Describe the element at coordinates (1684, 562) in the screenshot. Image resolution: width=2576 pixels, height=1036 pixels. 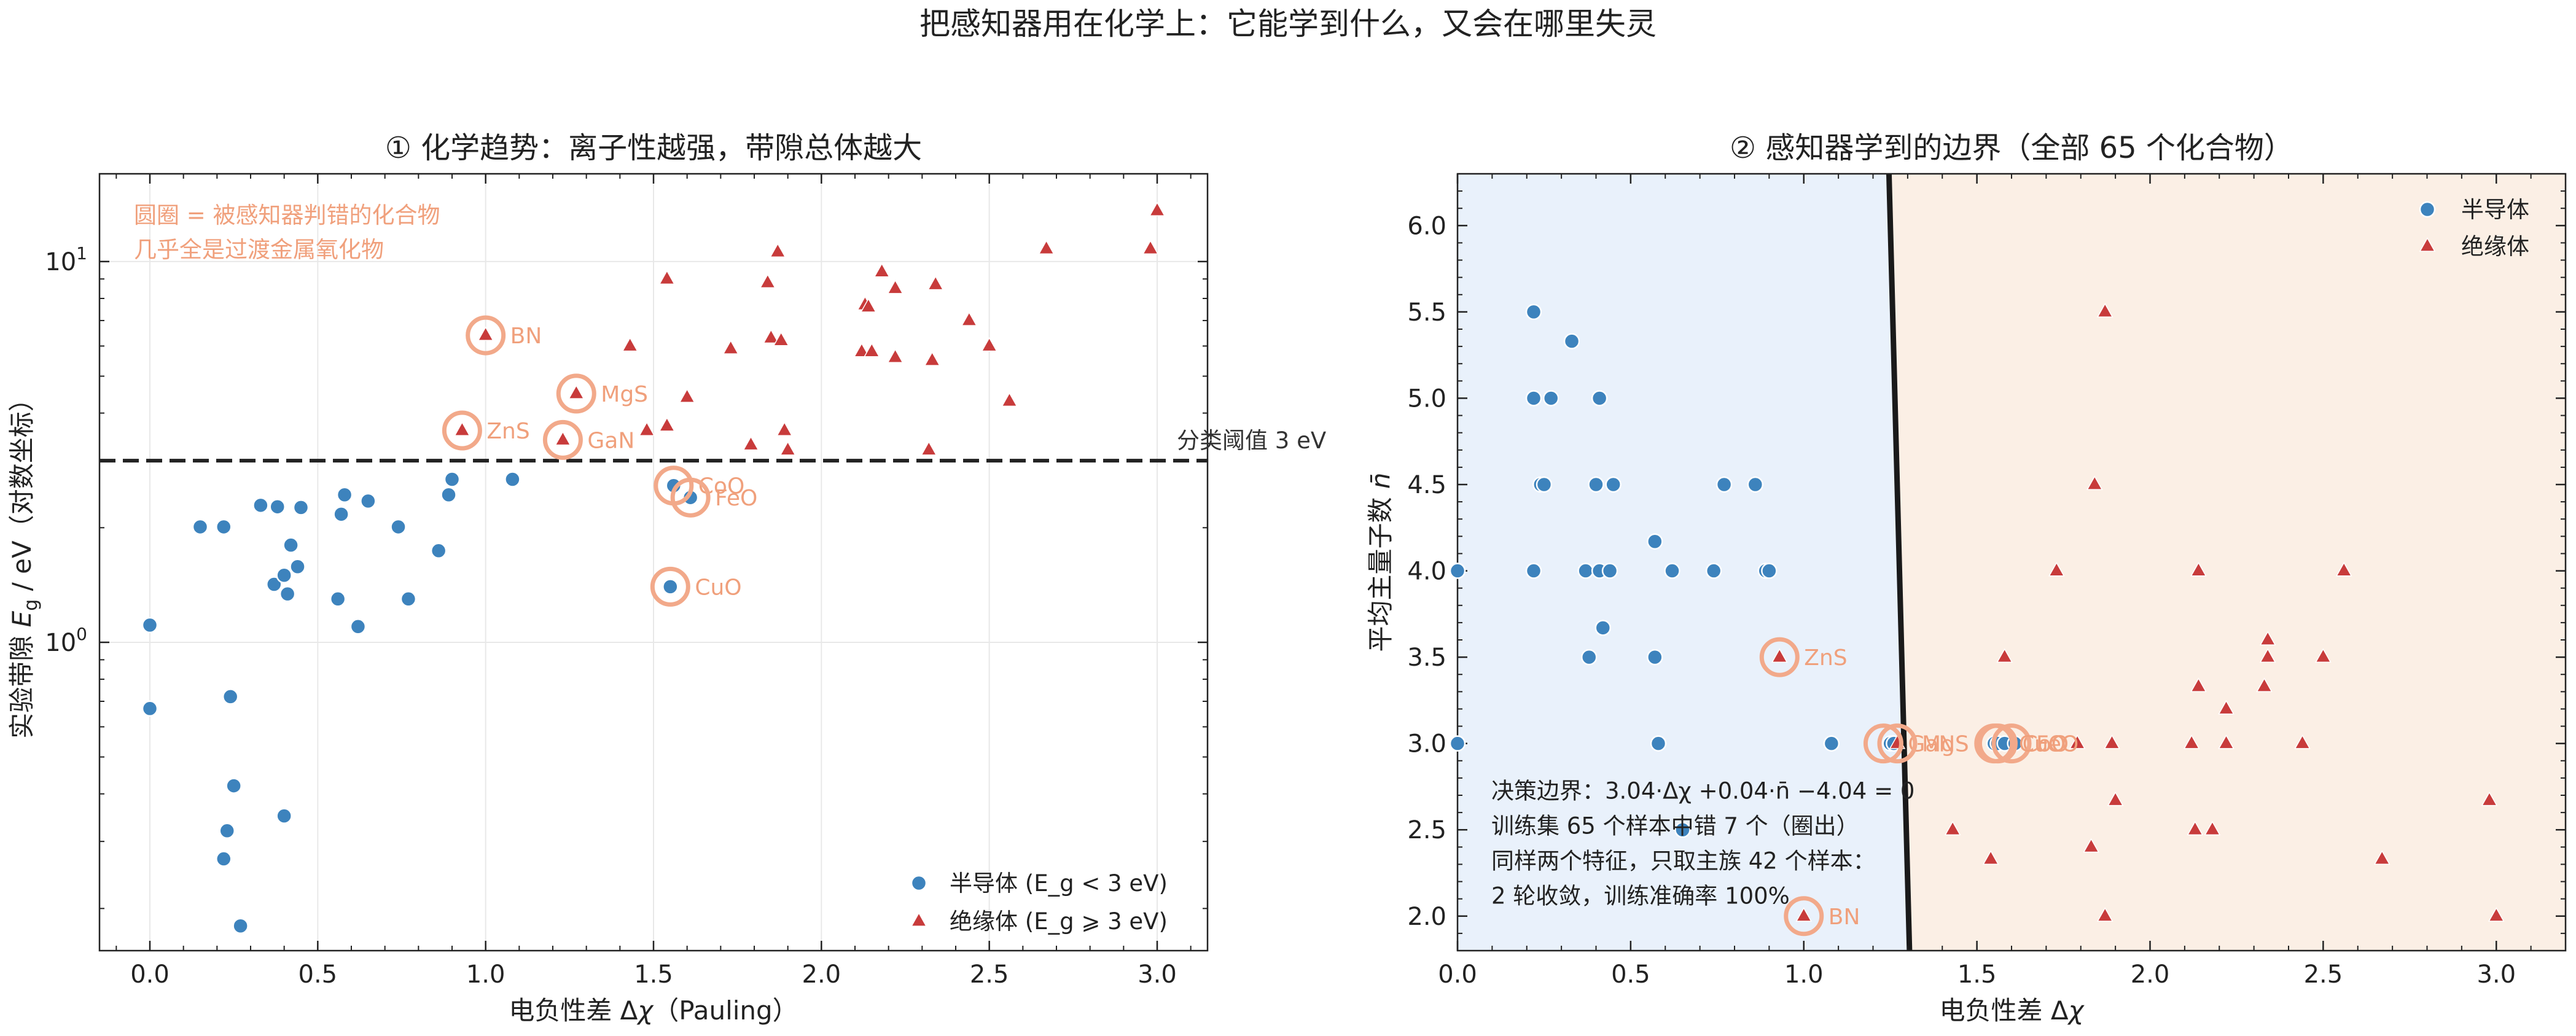
I see `region-semiconductor` at that location.